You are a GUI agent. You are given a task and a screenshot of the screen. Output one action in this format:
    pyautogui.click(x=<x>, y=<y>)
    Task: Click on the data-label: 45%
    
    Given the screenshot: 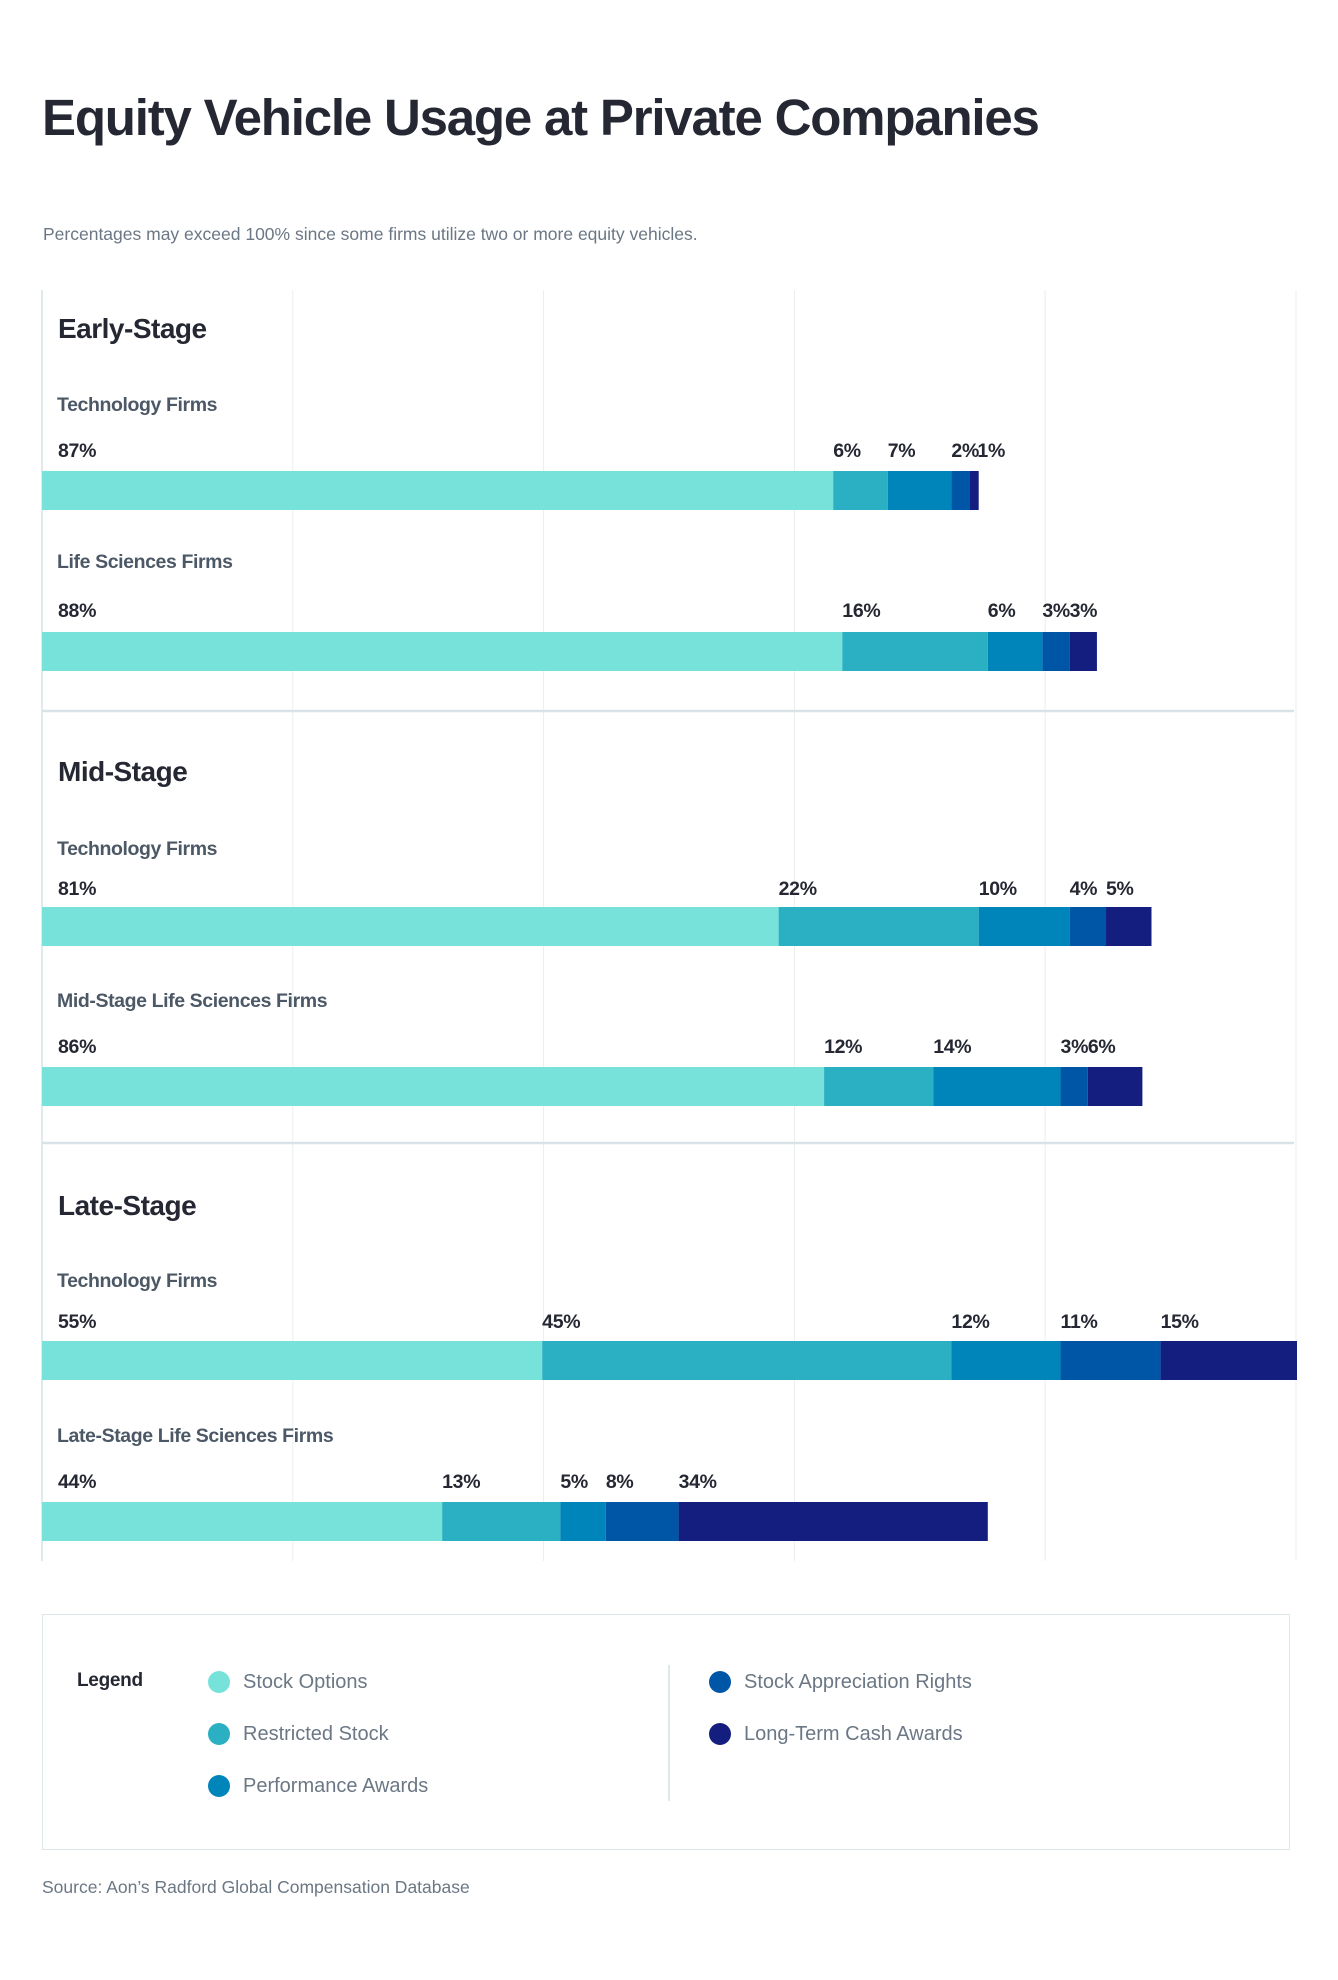 What is the action you would take?
    pyautogui.click(x=561, y=1322)
    